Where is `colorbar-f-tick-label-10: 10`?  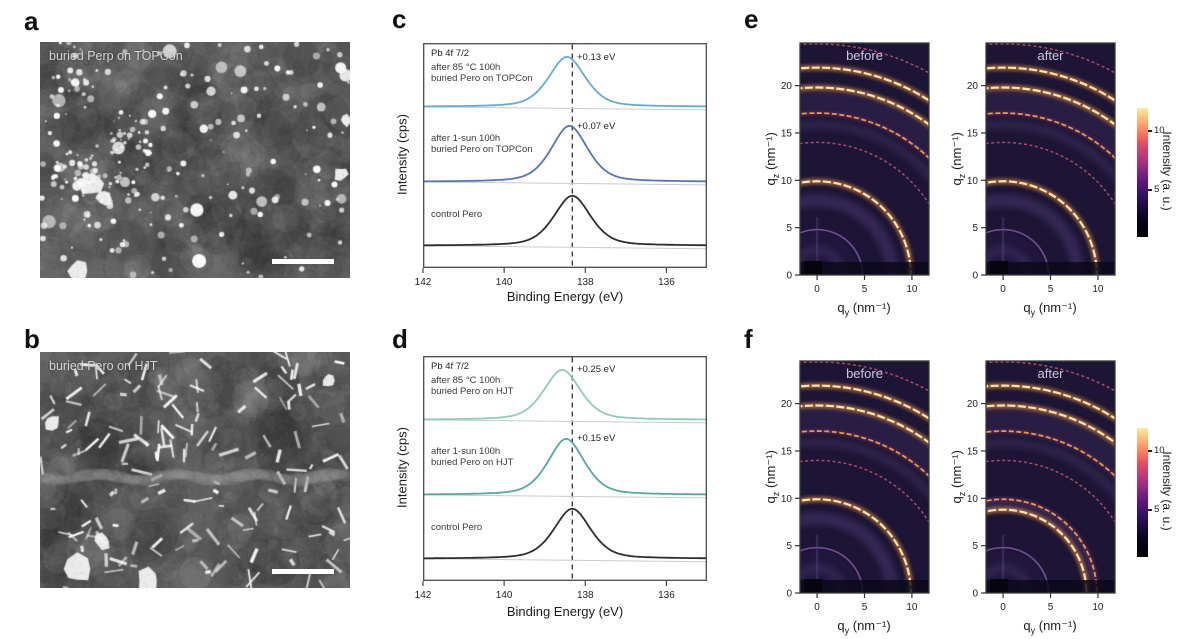
colorbar-f-tick-label-10: 10 is located at coordinates (1159, 450).